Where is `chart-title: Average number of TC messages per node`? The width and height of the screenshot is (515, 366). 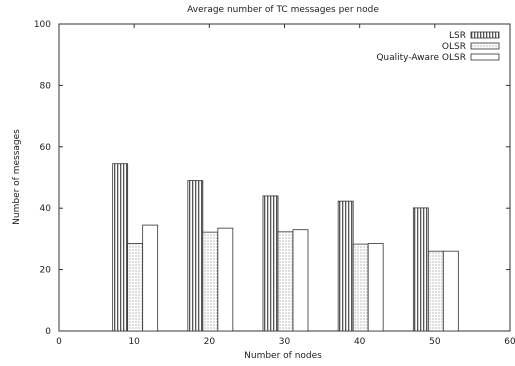
chart-title: Average number of TC messages per node is located at coordinates (283, 10).